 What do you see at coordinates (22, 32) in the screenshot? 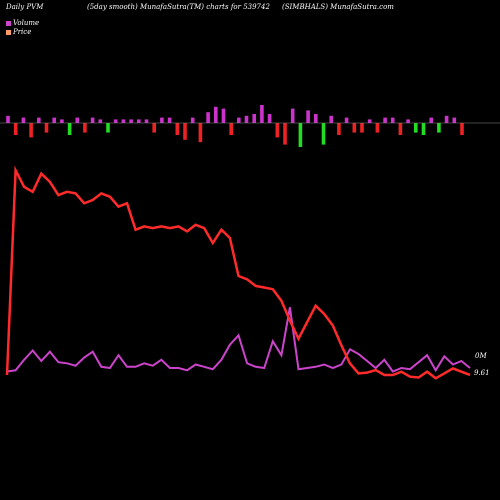
I see `legend-price-label: Price` at bounding box center [22, 32].